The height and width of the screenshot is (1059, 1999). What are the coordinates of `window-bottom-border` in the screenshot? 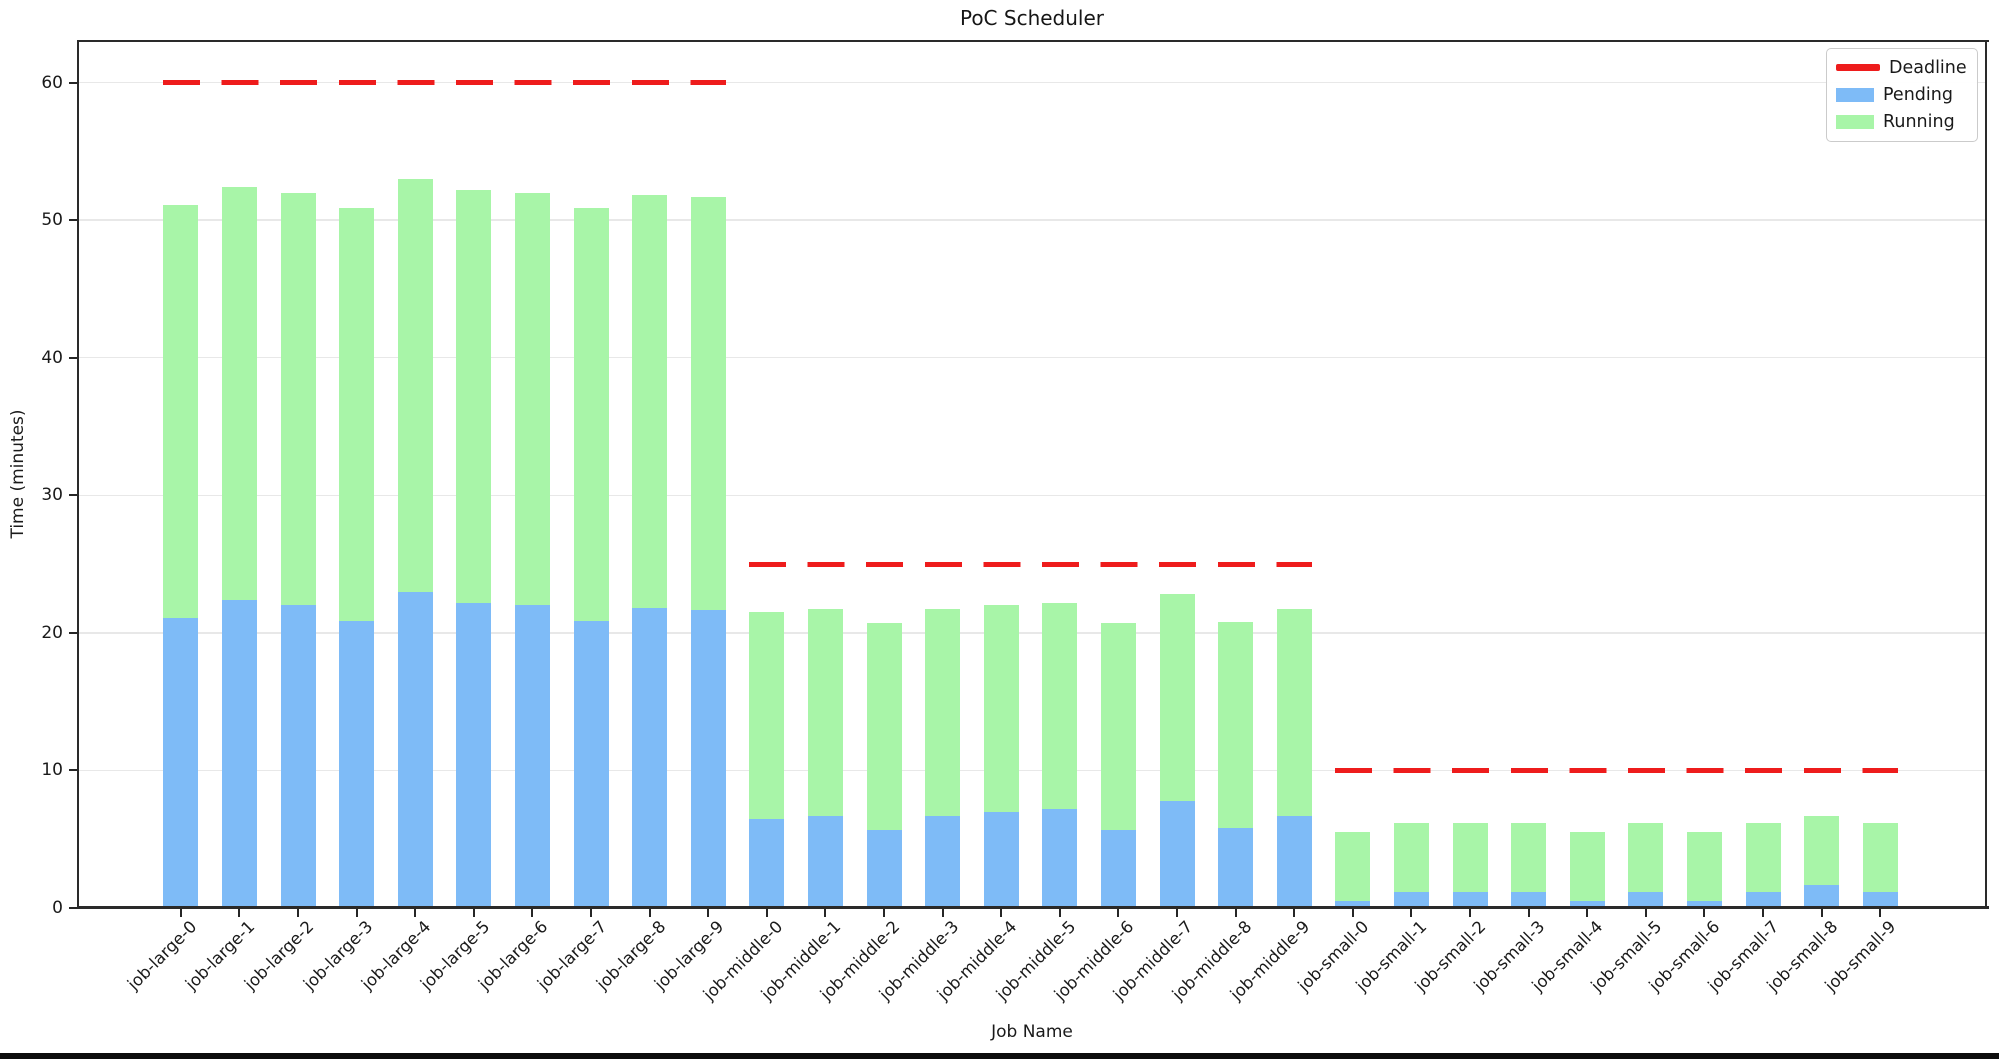 It's located at (999, 1056).